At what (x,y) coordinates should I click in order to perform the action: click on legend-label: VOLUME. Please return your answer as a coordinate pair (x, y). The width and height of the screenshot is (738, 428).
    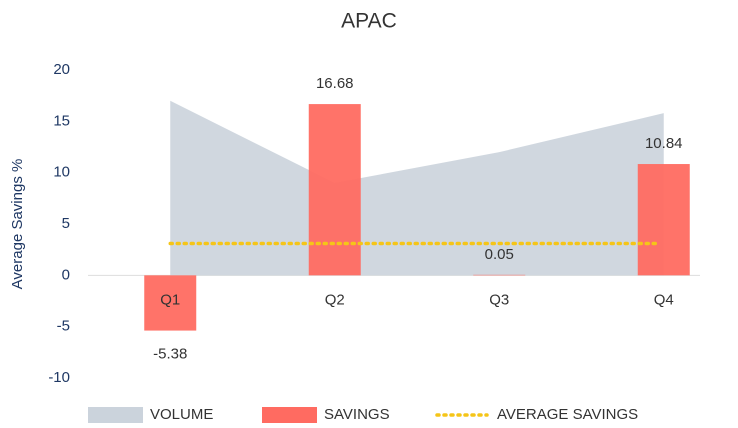
    Looking at the image, I should click on (181, 414).